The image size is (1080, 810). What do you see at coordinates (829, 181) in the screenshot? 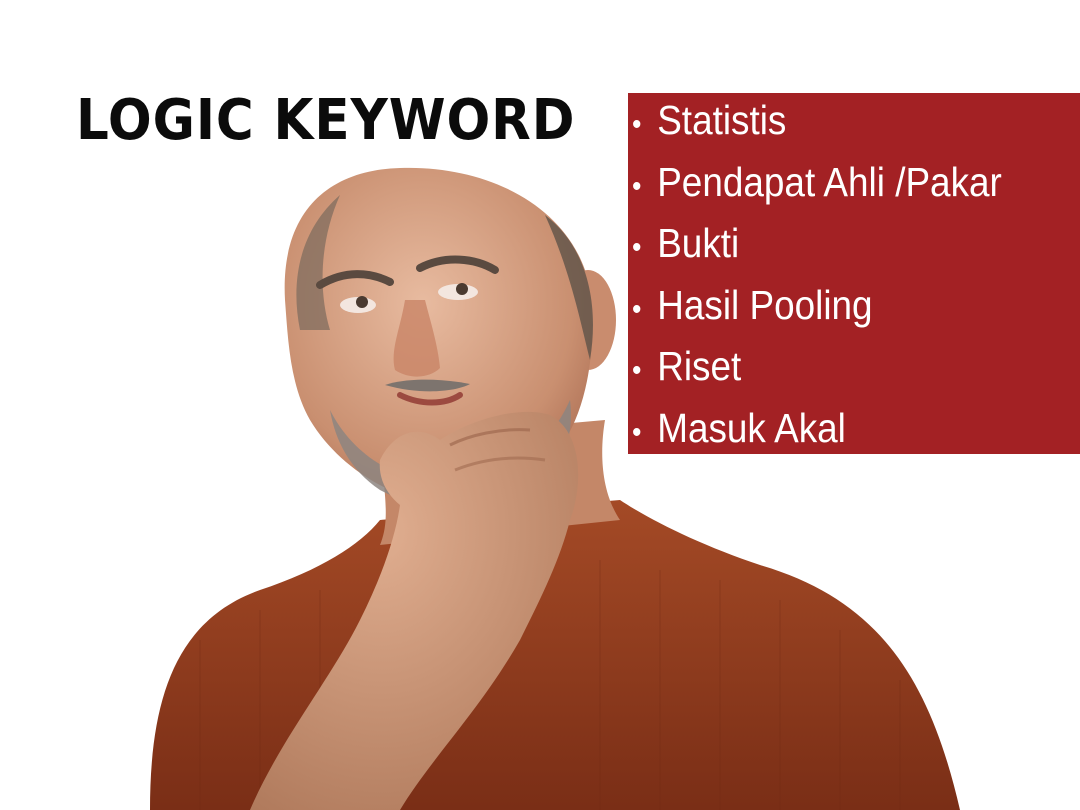
I see `keyword-label: Pendapat Ahli /Pakar` at bounding box center [829, 181].